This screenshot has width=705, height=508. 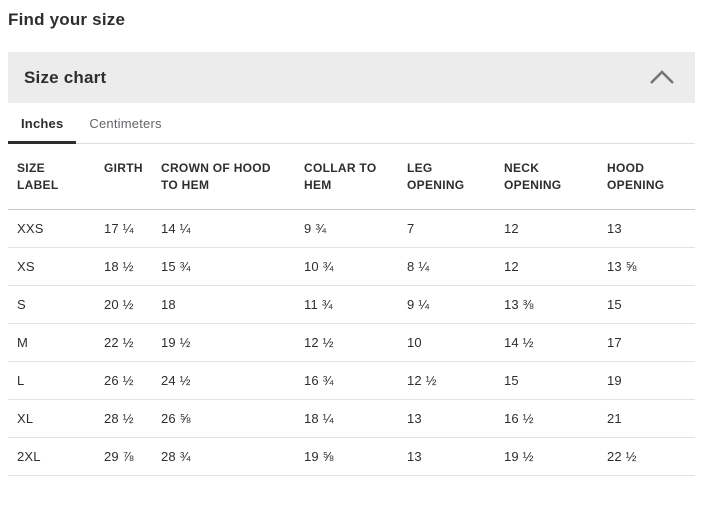 What do you see at coordinates (346, 380) in the screenshot?
I see `measurement-cell: 16 ¾` at bounding box center [346, 380].